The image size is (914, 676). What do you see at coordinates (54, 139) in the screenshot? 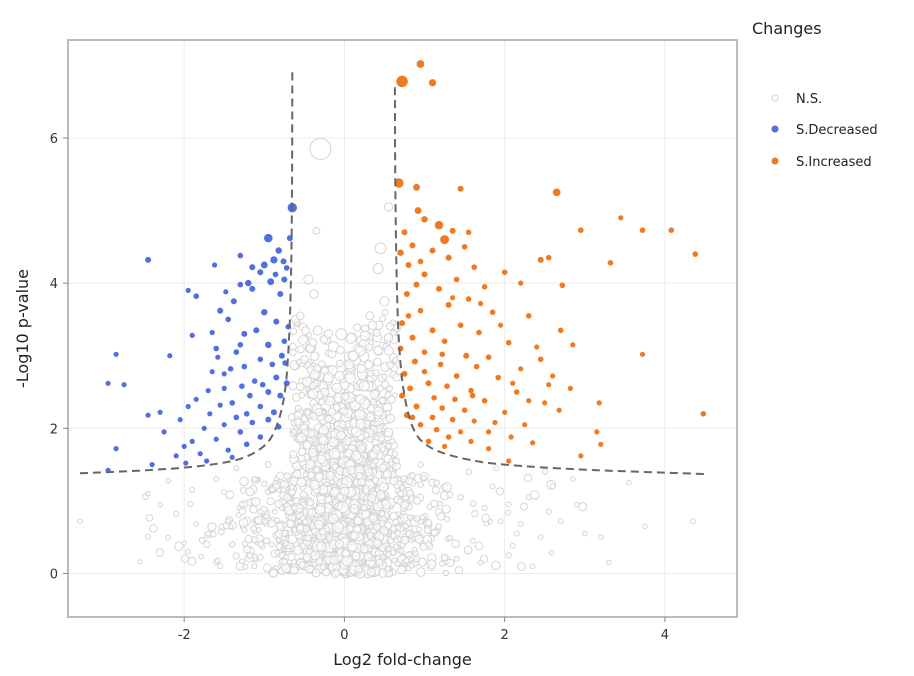
I see `y-tick-label: 6` at bounding box center [54, 139].